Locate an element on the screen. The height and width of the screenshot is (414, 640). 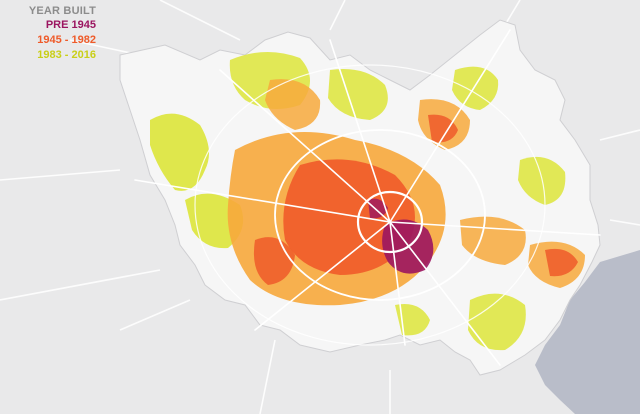
inner-loop is located at coordinates (390, 222).